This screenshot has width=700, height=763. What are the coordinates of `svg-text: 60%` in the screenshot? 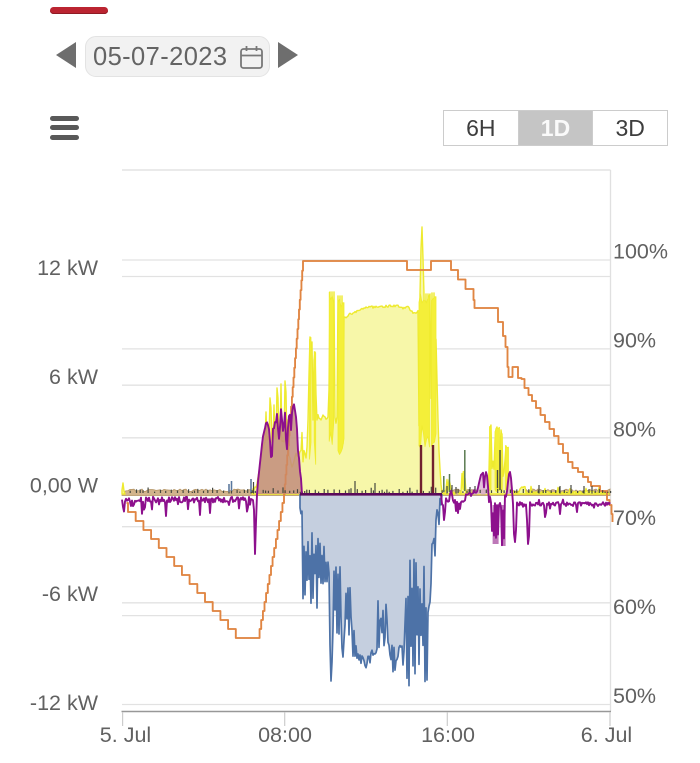 It's located at (634, 607).